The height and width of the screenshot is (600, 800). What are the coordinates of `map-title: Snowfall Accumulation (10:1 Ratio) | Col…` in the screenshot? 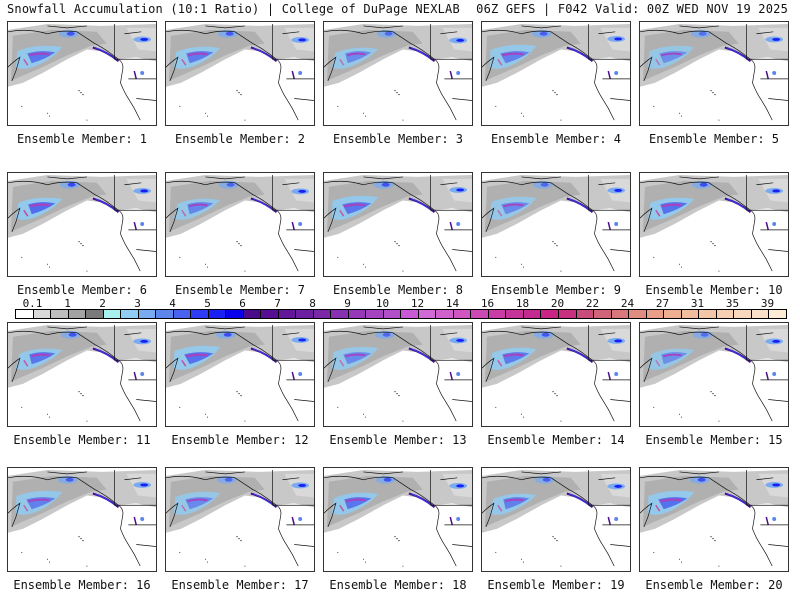 It's located at (233, 9).